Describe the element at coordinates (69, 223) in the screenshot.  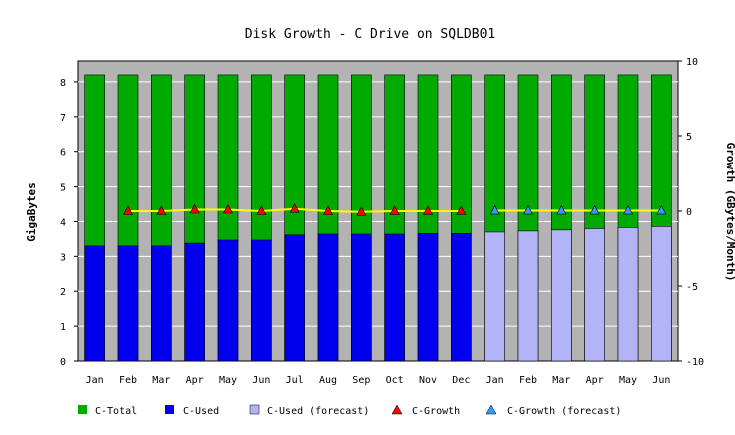
I see `y-axis-left: 0 1 2 3 4 5 6 7 8` at that location.